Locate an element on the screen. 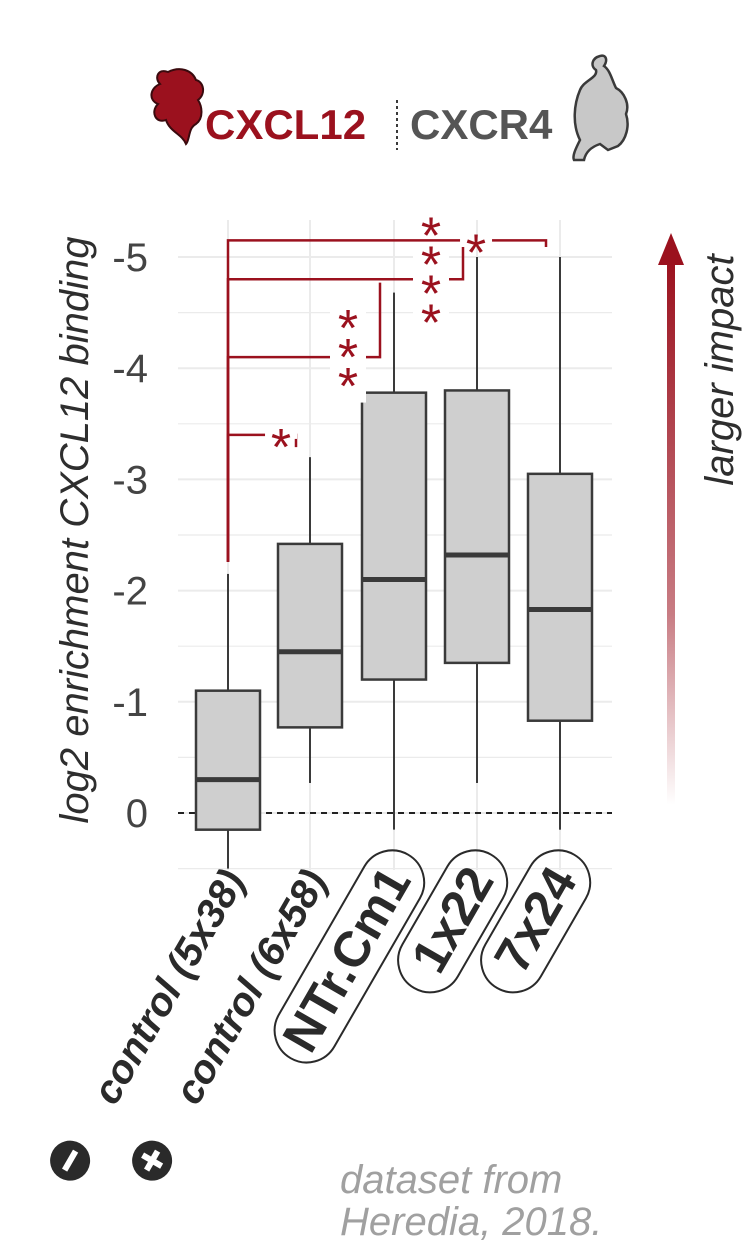 The width and height of the screenshot is (750, 1248). impact-arrow is located at coordinates (671, 519).